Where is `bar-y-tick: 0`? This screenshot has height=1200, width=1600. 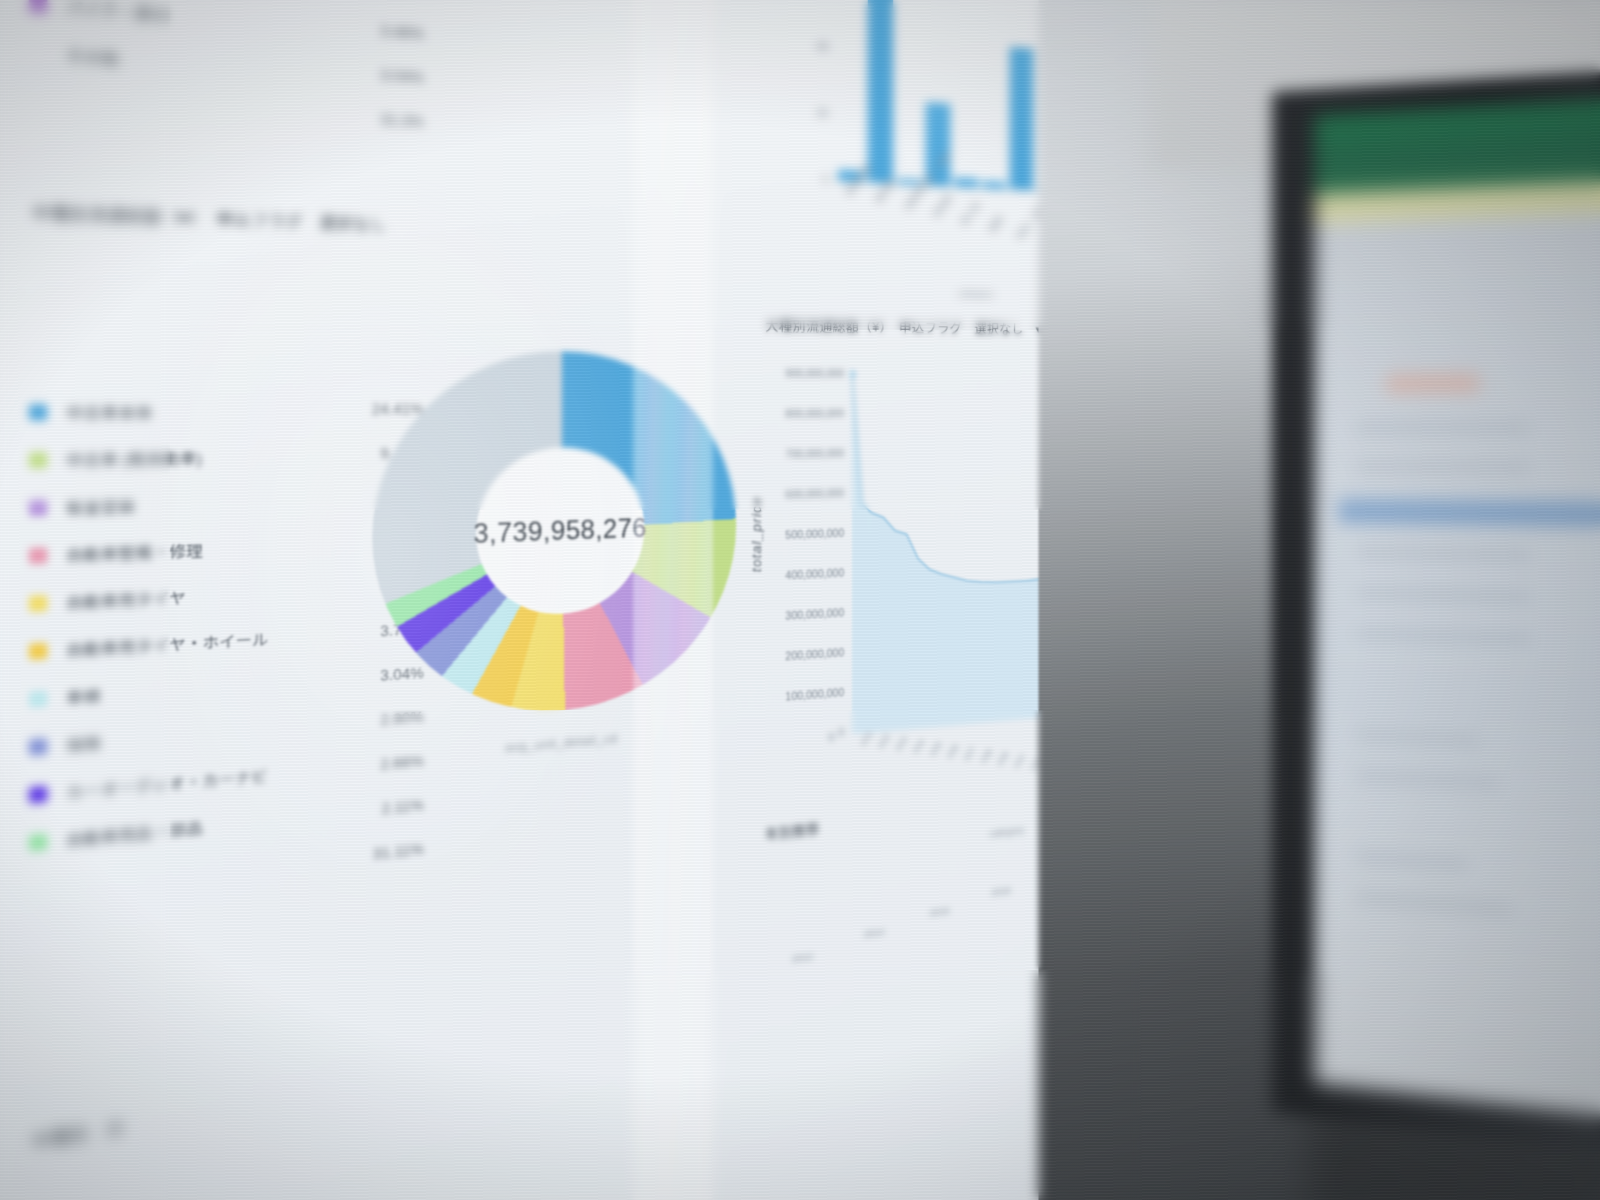
bar-y-tick: 0 is located at coordinates (825, 180).